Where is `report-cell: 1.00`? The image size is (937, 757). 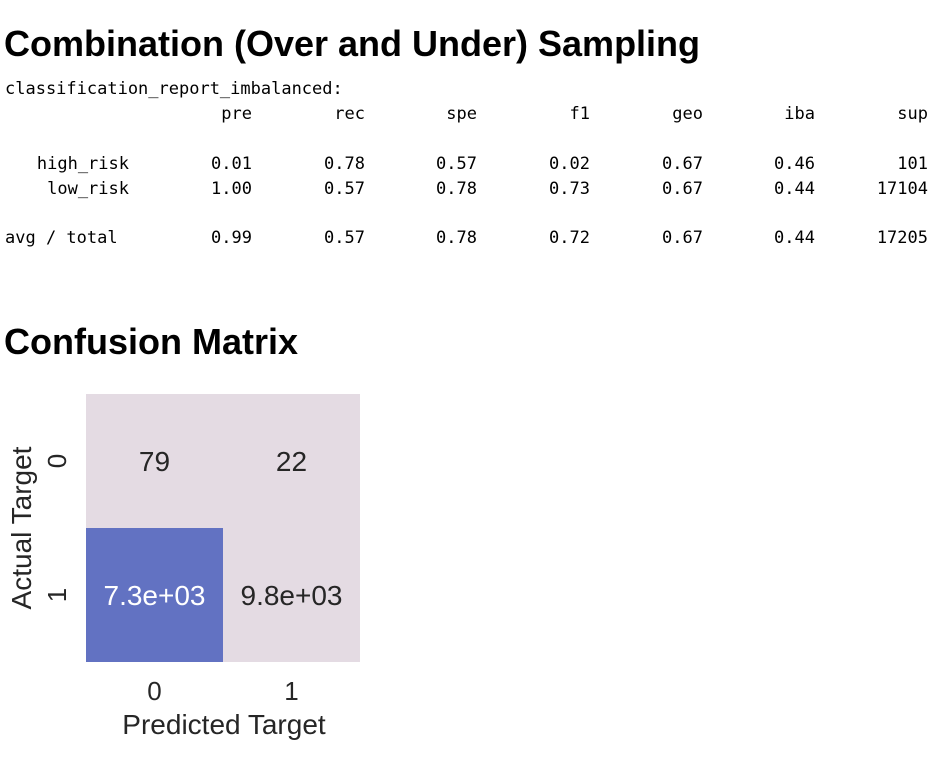 report-cell: 1.00 is located at coordinates (231, 189).